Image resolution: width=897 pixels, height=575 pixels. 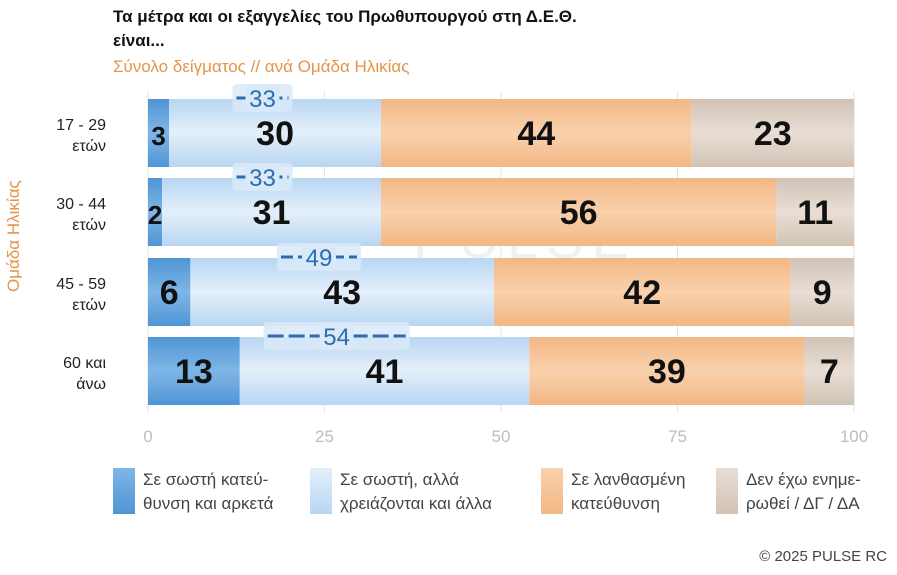 I want to click on legend-label-4: Δεν έχω ενημε- ρωθεί / ΔΓ / ΔΑ, so click(x=803, y=491).